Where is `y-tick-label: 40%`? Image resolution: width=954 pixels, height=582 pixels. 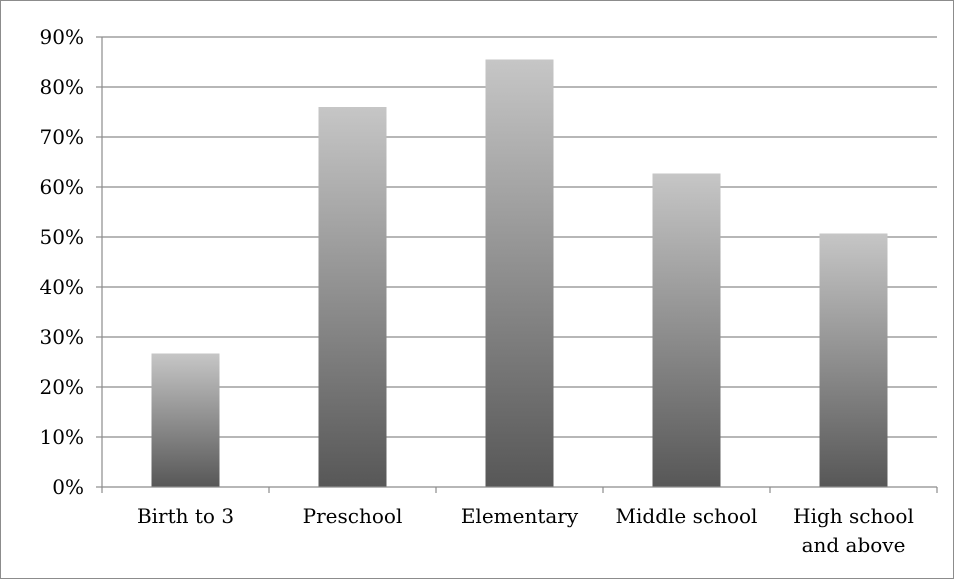
y-tick-label: 40% is located at coordinates (62, 287).